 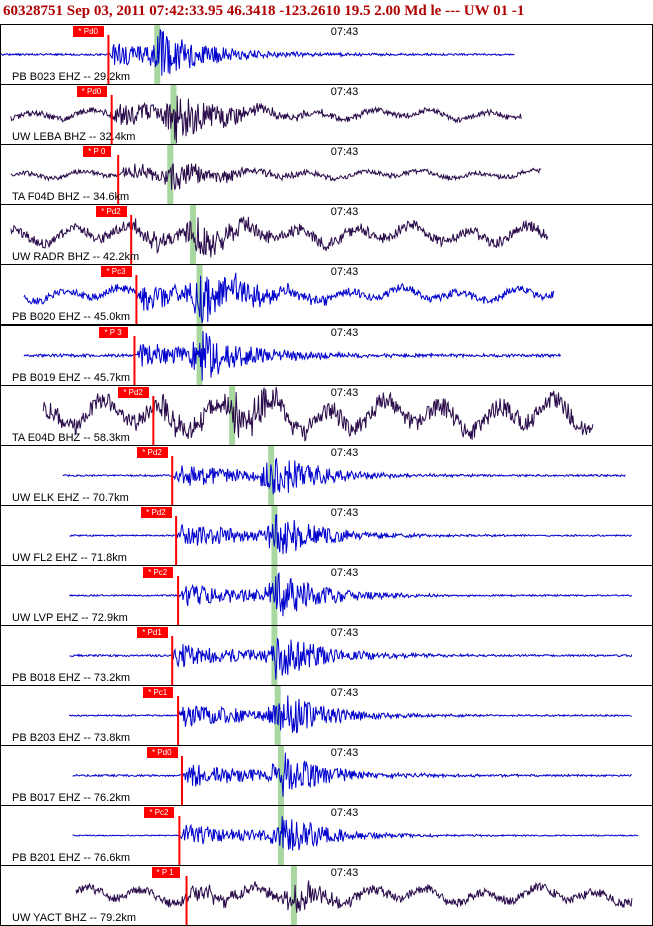 I want to click on trace-panel: * Pd0 07:43 PB B017 EHZ -- 76.2km, so click(x=326, y=775).